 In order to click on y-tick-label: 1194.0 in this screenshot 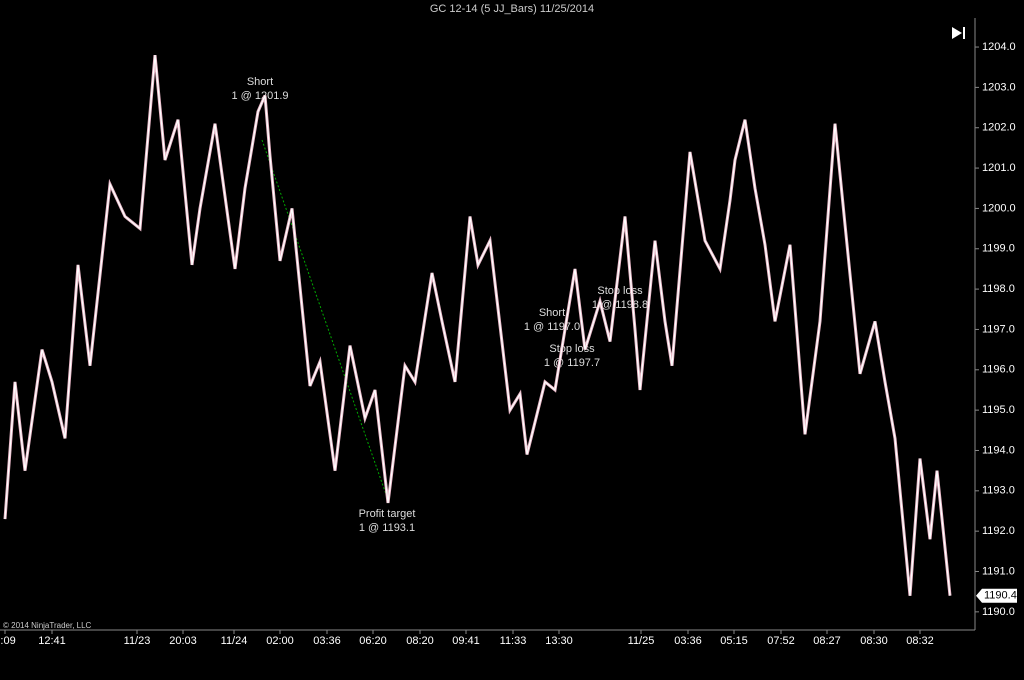, I will do `click(998, 450)`.